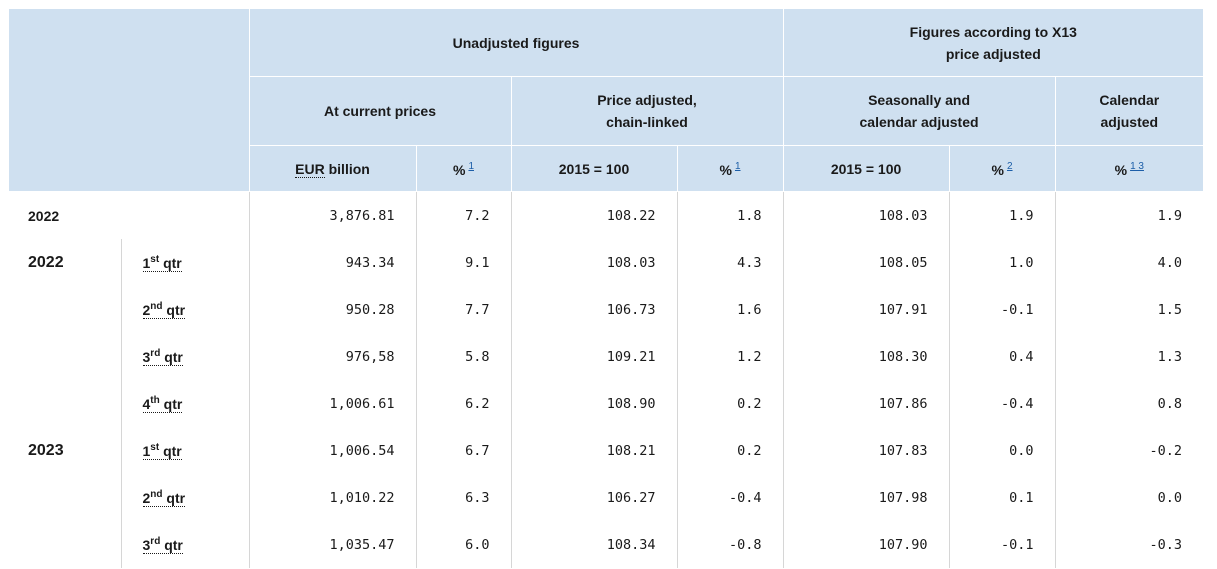  I want to click on table-row: 4th qtr 1,006.61 6.2 108.90 0.2 107.86 -0.4 0.8, so click(606, 403).